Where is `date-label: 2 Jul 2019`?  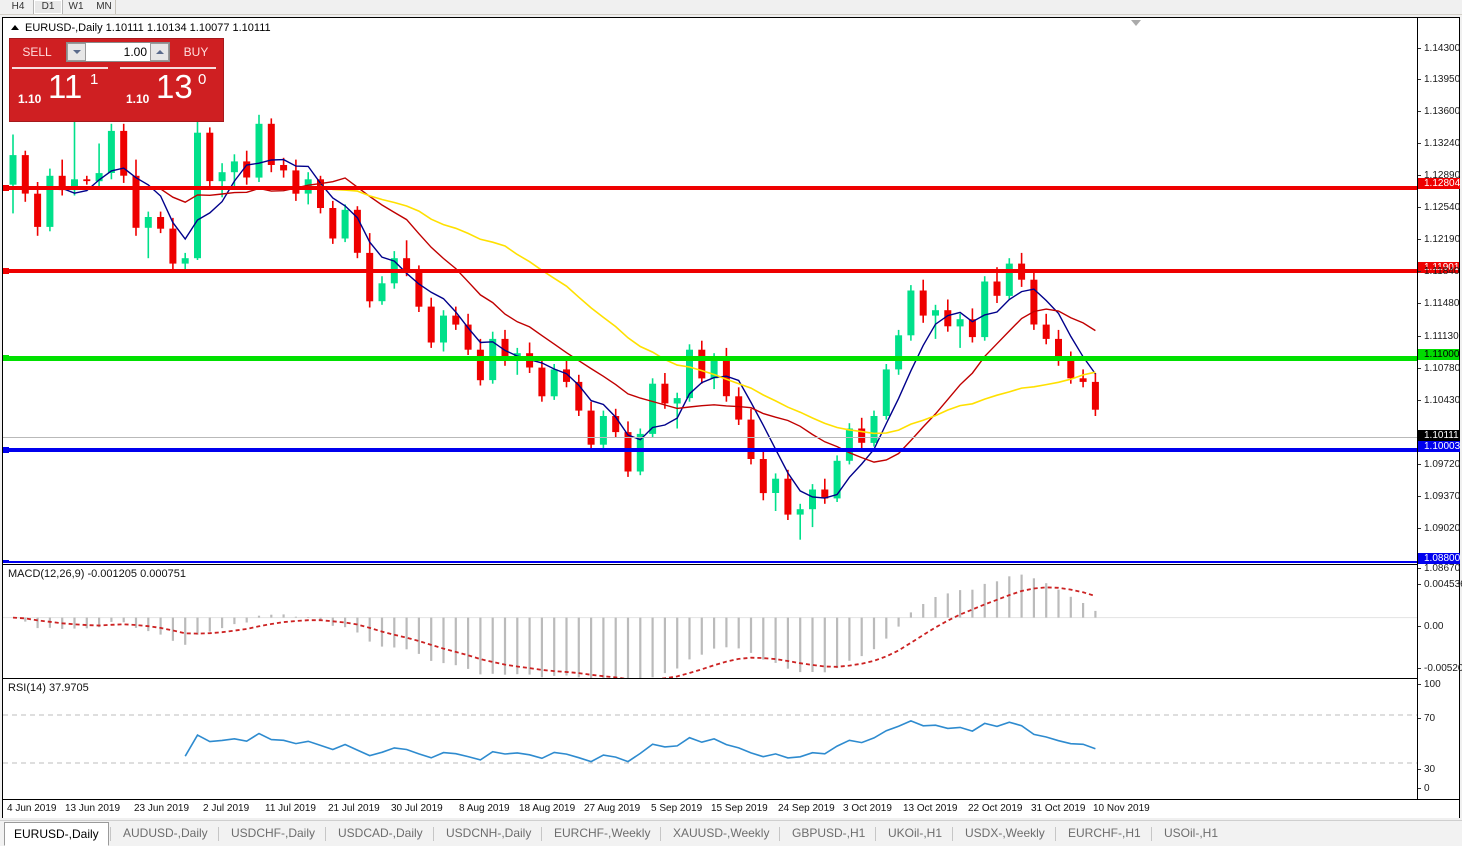 date-label: 2 Jul 2019 is located at coordinates (226, 808).